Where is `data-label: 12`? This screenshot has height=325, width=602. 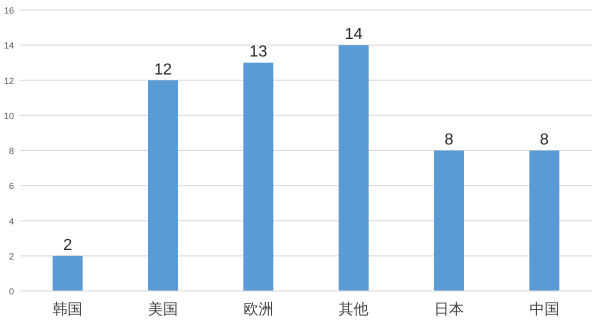 data-label: 12 is located at coordinates (163, 69).